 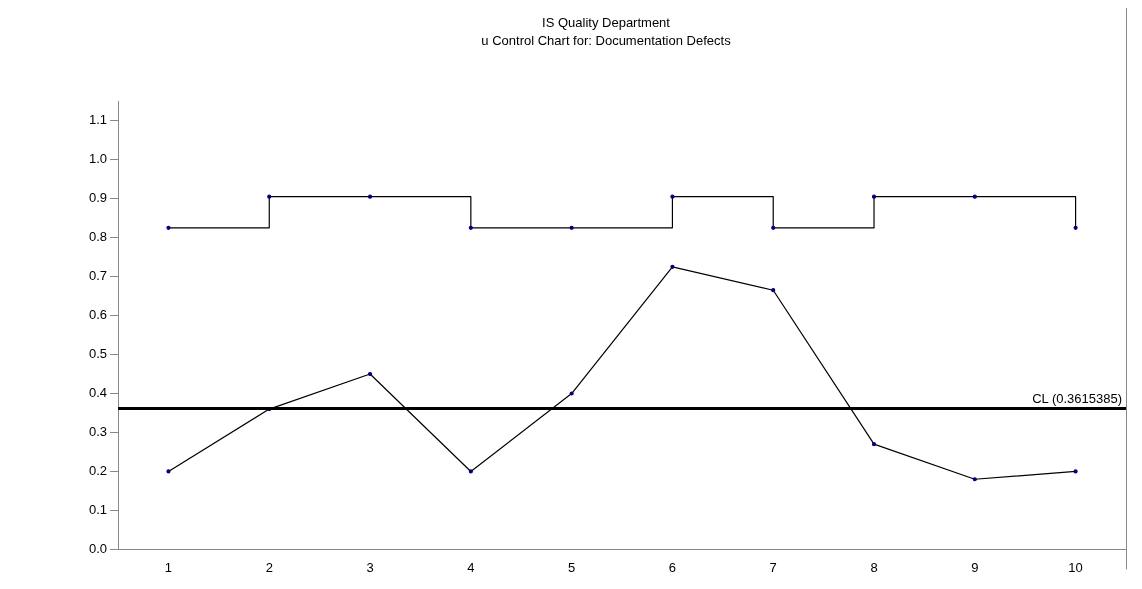 I want to click on x-tick-label: 6, so click(x=672, y=567).